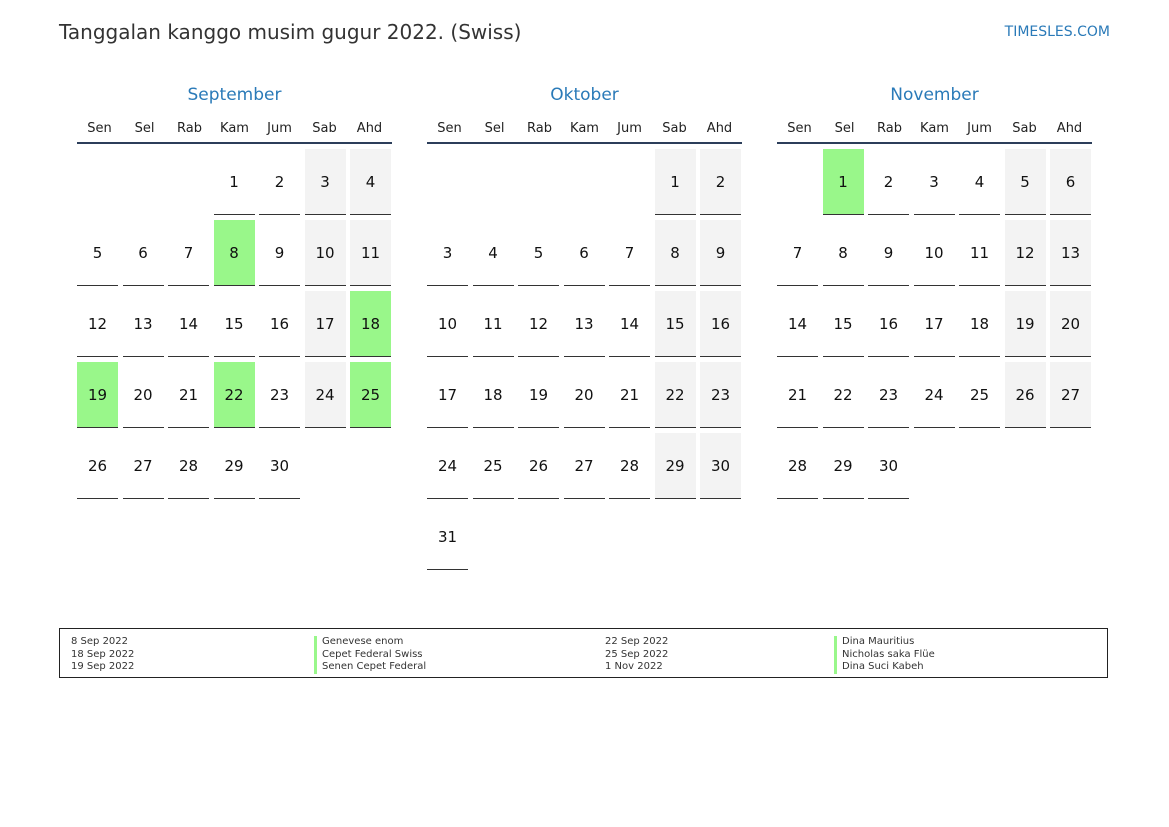 This screenshot has width=1169, height=827. I want to click on legend-date: 1 Nov 2022, so click(634, 666).